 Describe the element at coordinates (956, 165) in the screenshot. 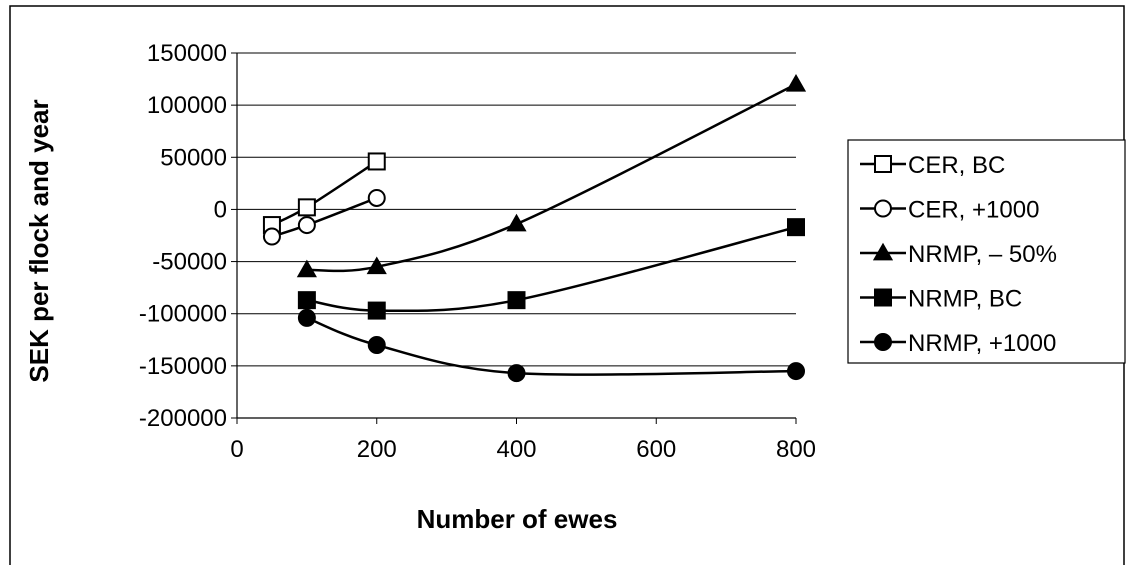

I see `legend-label: CER, BC` at that location.